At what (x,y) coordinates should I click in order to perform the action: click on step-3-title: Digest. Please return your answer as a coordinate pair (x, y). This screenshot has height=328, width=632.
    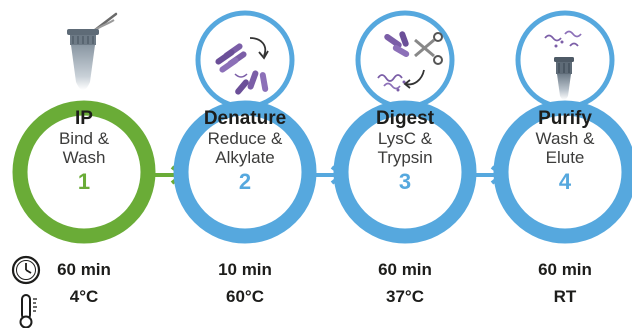
    Looking at the image, I should click on (405, 118).